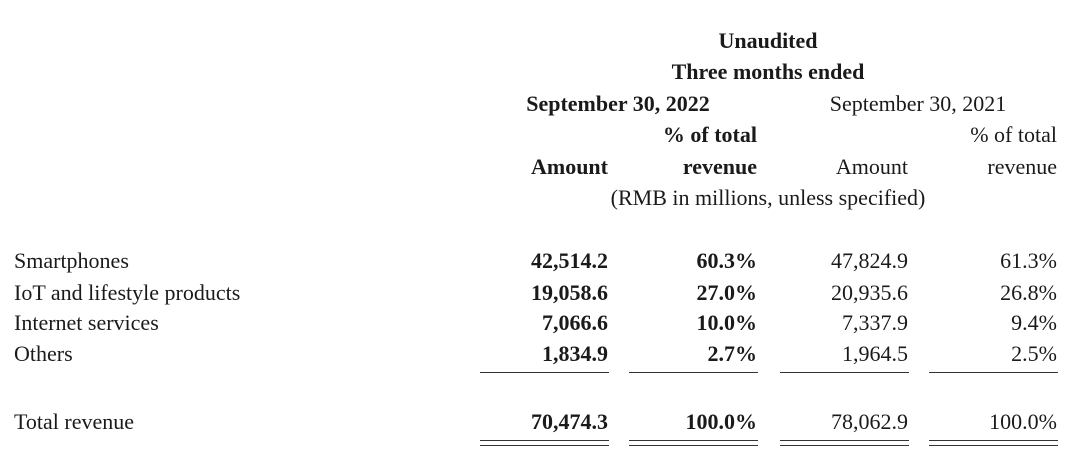  I want to click on row-pct-2021: 61.3%, so click(1028, 260).